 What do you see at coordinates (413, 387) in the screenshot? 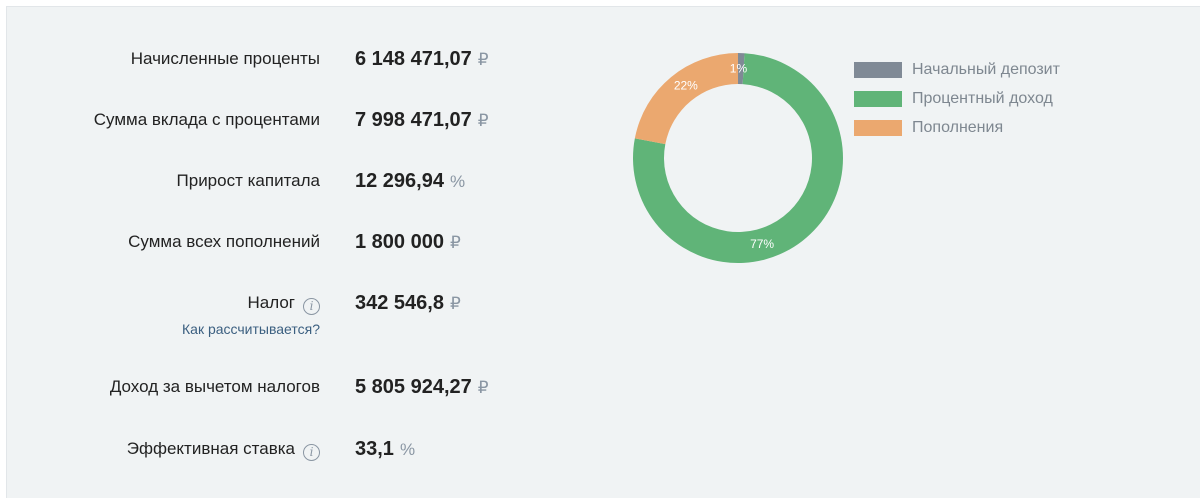
I see `net-income-amount: 5 805 924,27` at bounding box center [413, 387].